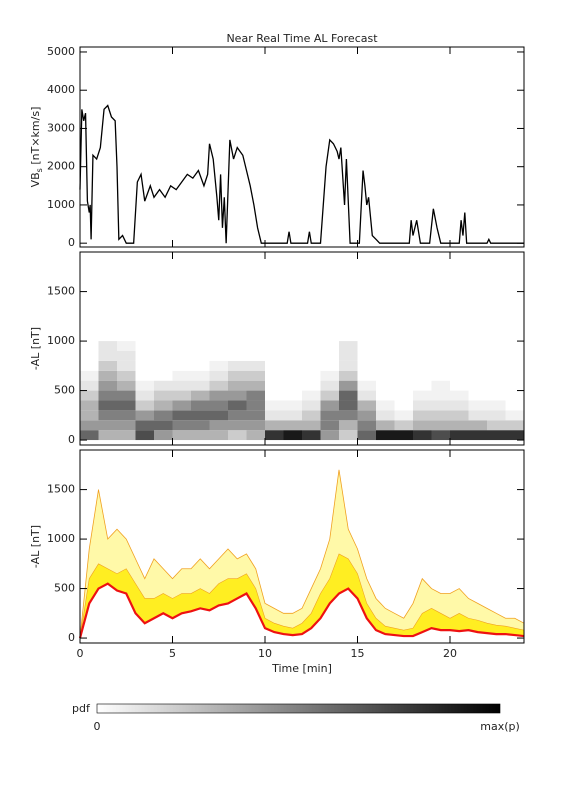  Describe the element at coordinates (298, 708) in the screenshot. I see `colorbar` at that location.